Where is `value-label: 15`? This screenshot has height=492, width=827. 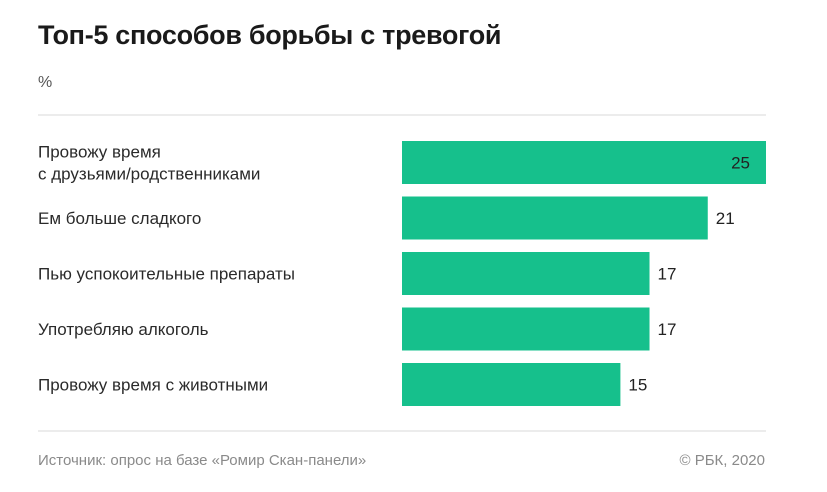 value-label: 15 is located at coordinates (637, 385).